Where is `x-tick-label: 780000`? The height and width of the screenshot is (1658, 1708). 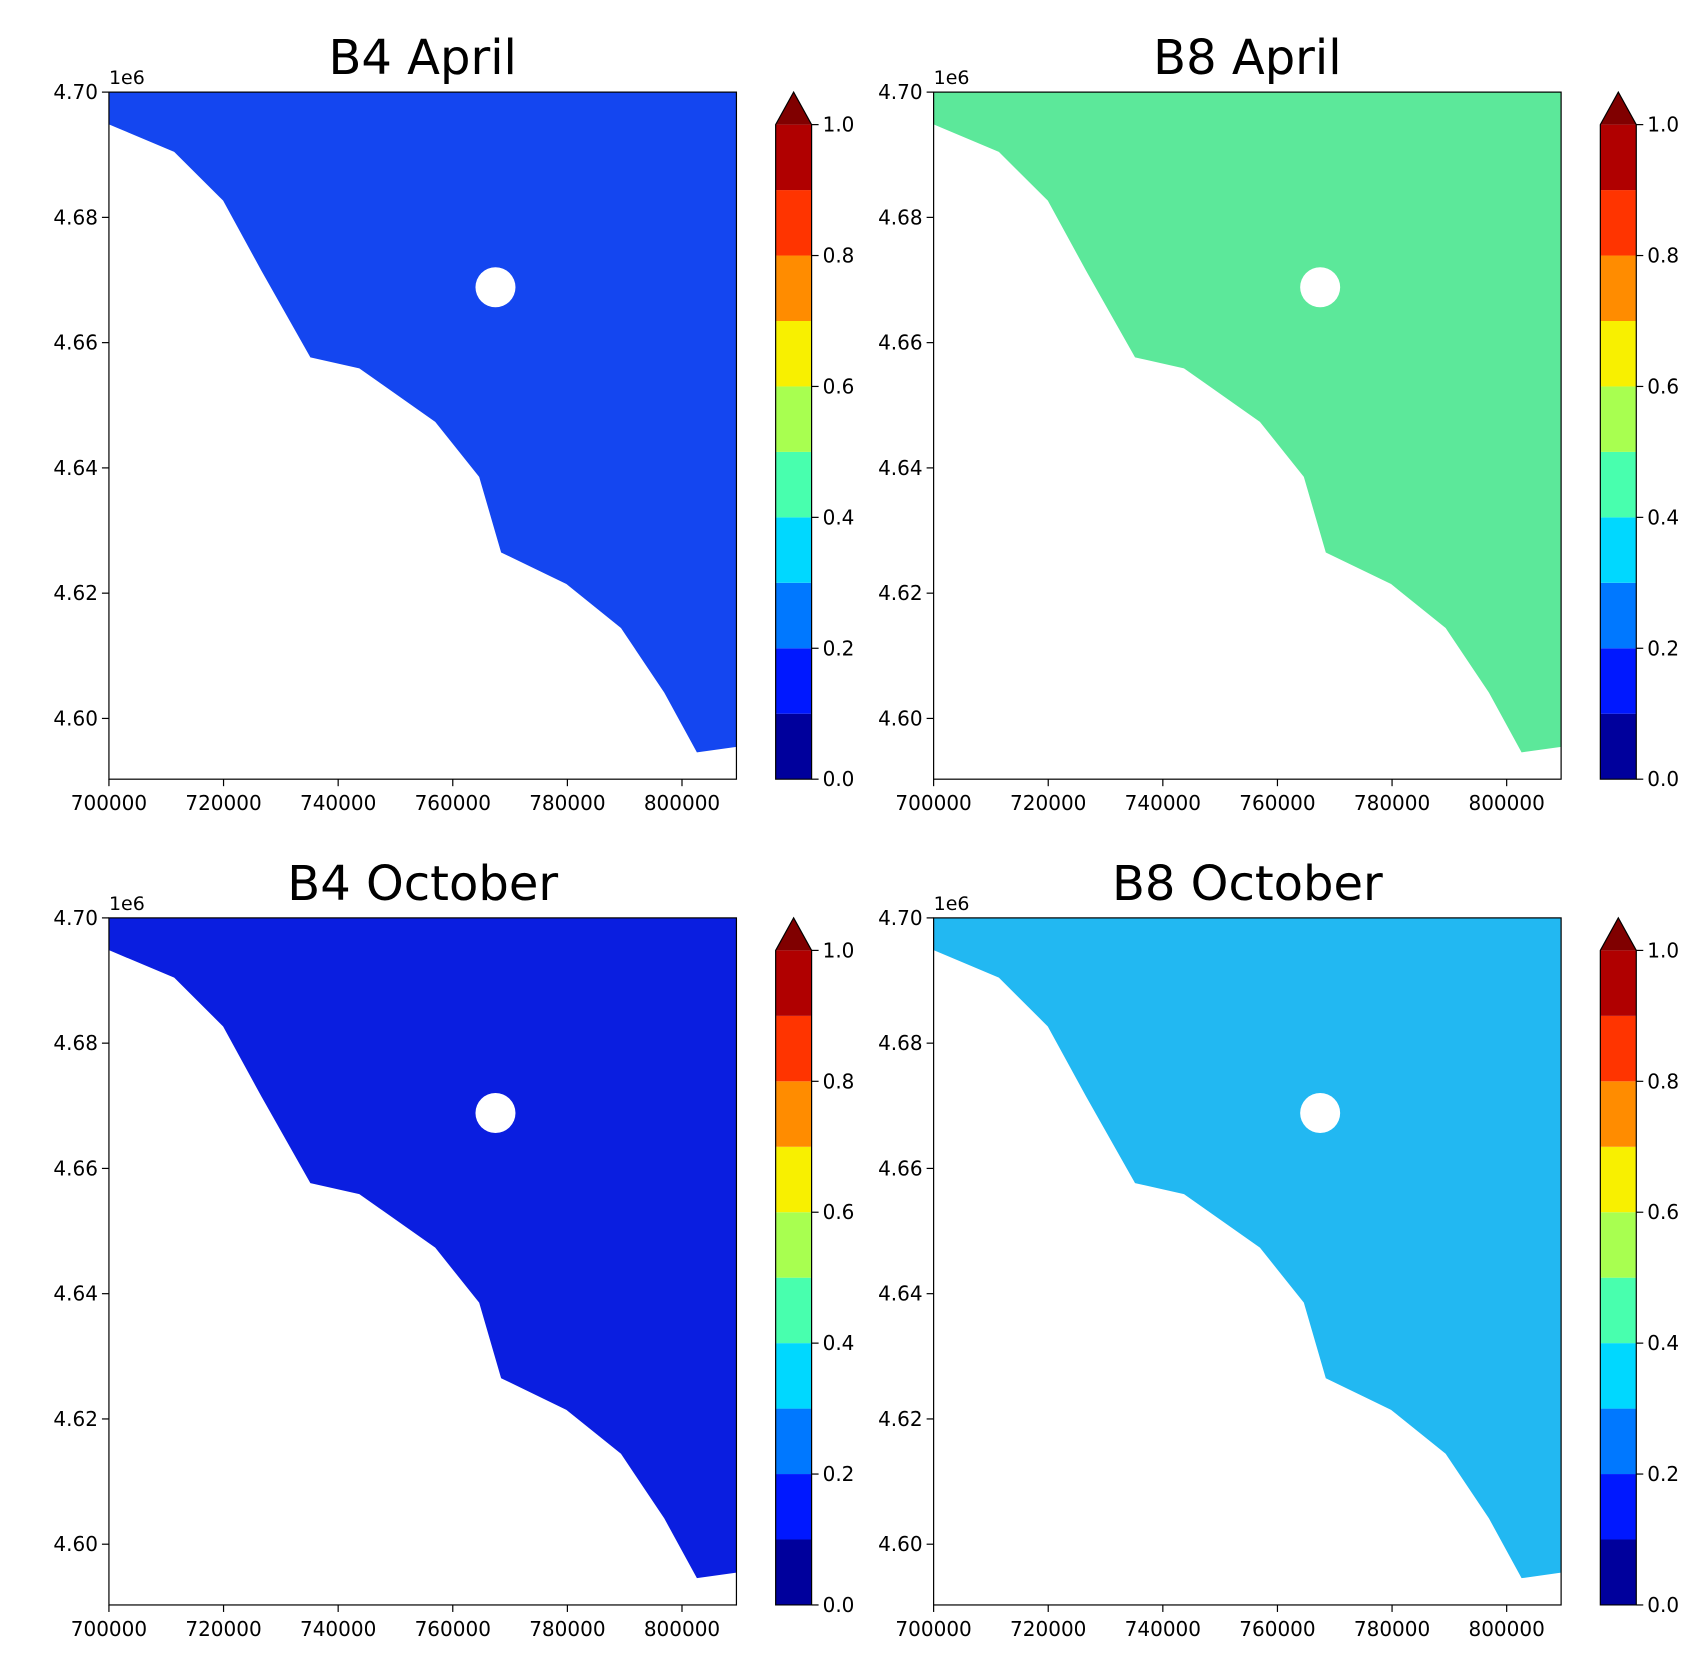
x-tick-label: 780000 is located at coordinates (1392, 803).